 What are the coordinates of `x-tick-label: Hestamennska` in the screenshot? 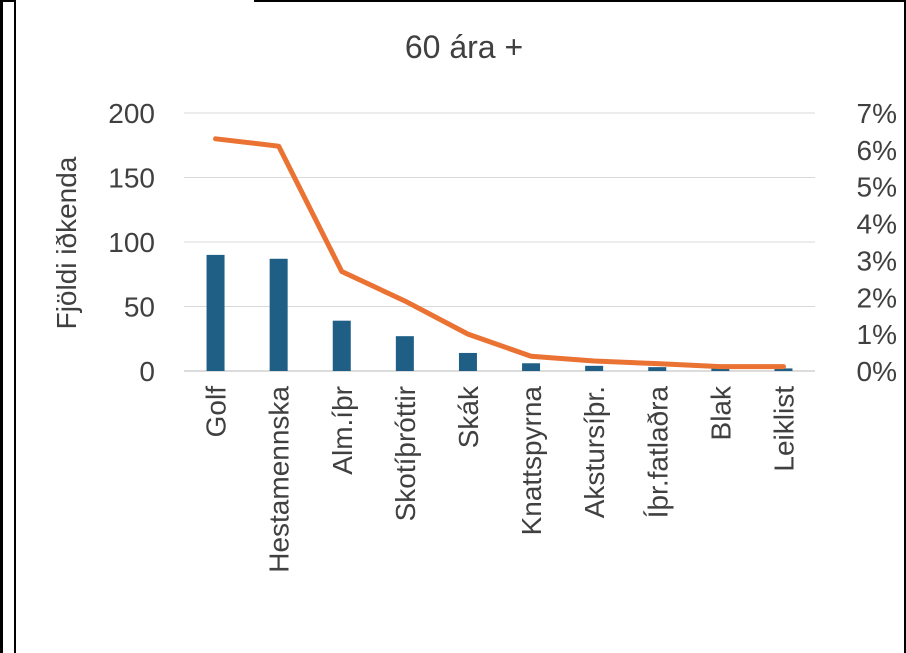 It's located at (279, 479).